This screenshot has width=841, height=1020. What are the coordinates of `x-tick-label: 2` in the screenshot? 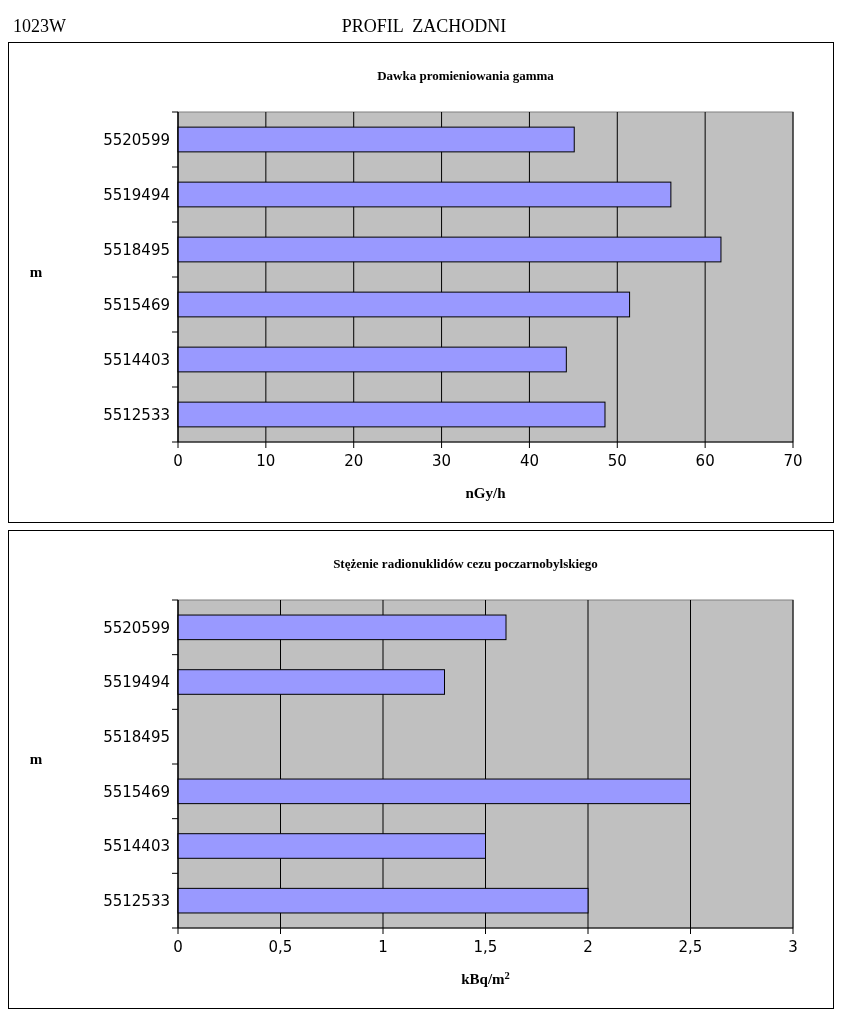 It's located at (588, 947).